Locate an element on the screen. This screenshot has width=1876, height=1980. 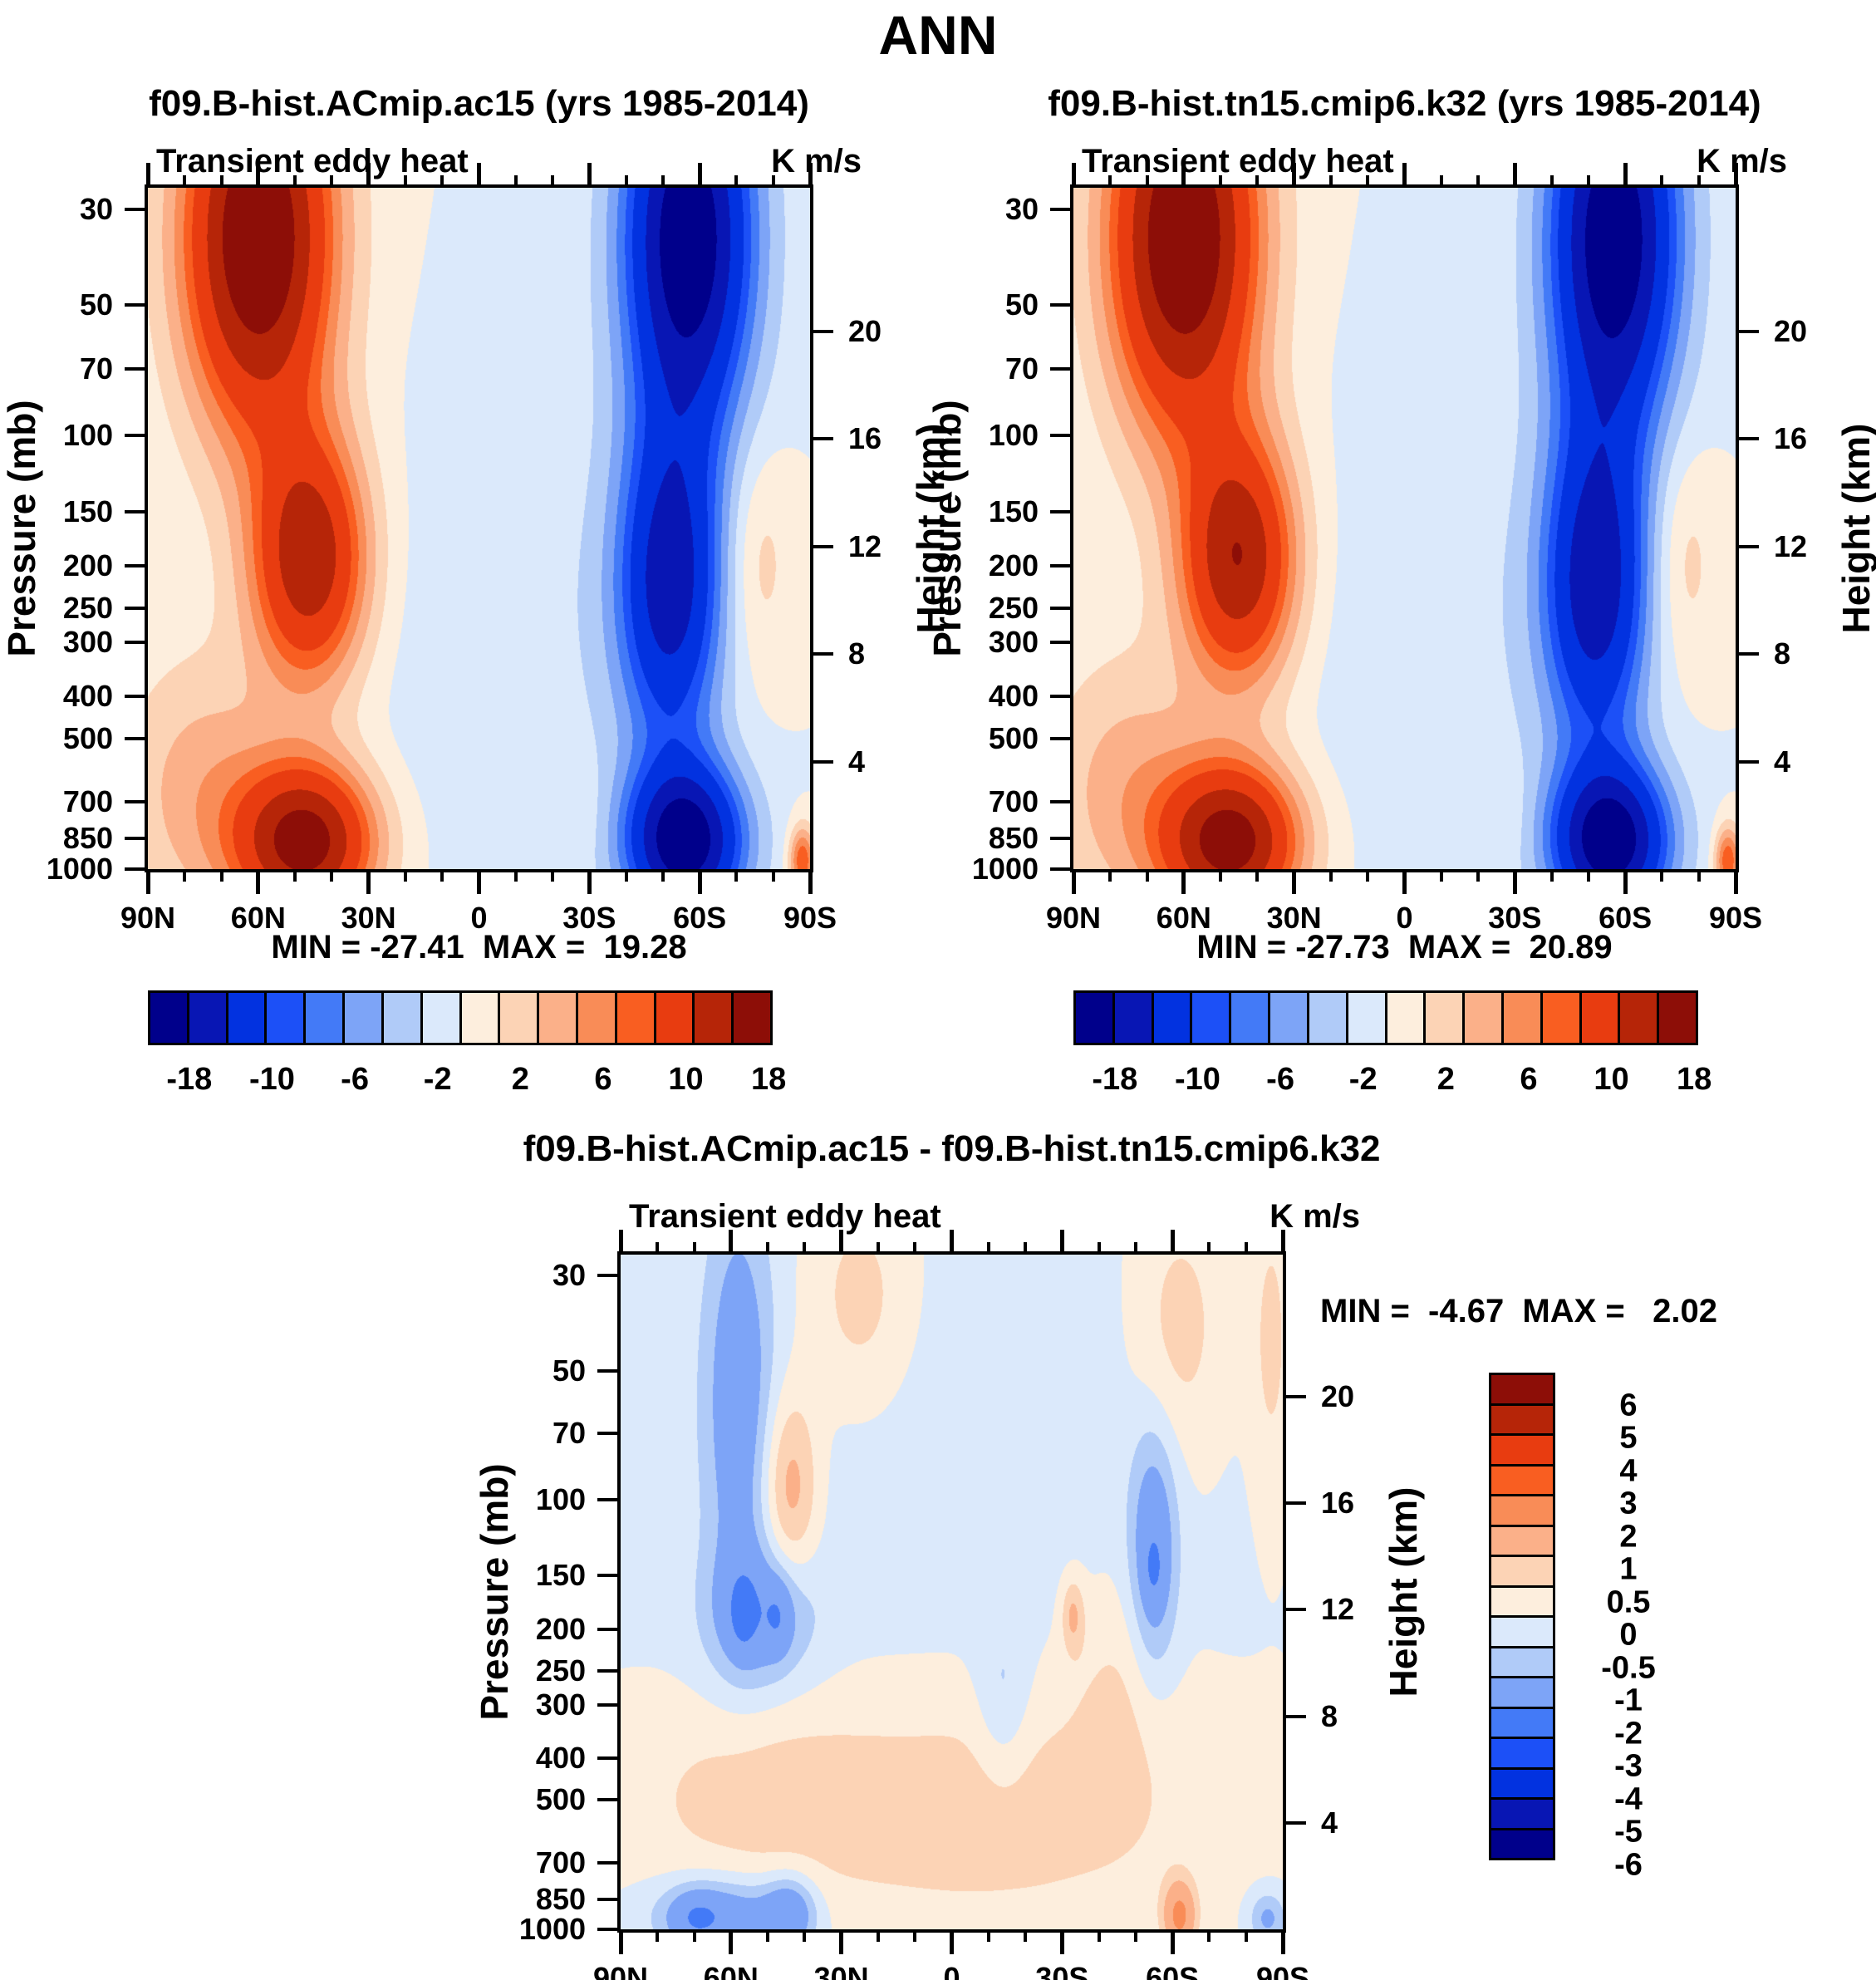
lat-tick-label: 60N is located at coordinates (258, 918).